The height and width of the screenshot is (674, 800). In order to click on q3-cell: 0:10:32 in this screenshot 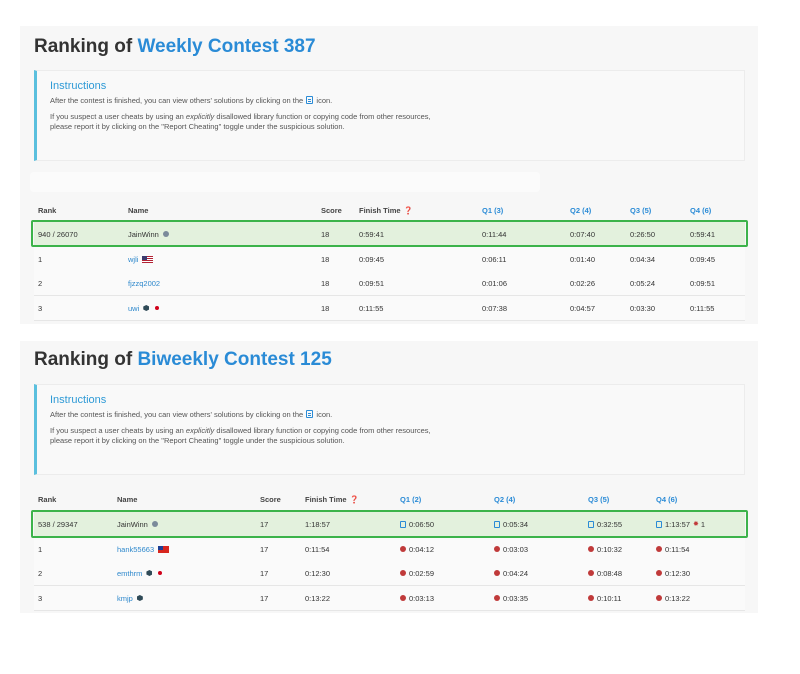, I will do `click(605, 549)`.